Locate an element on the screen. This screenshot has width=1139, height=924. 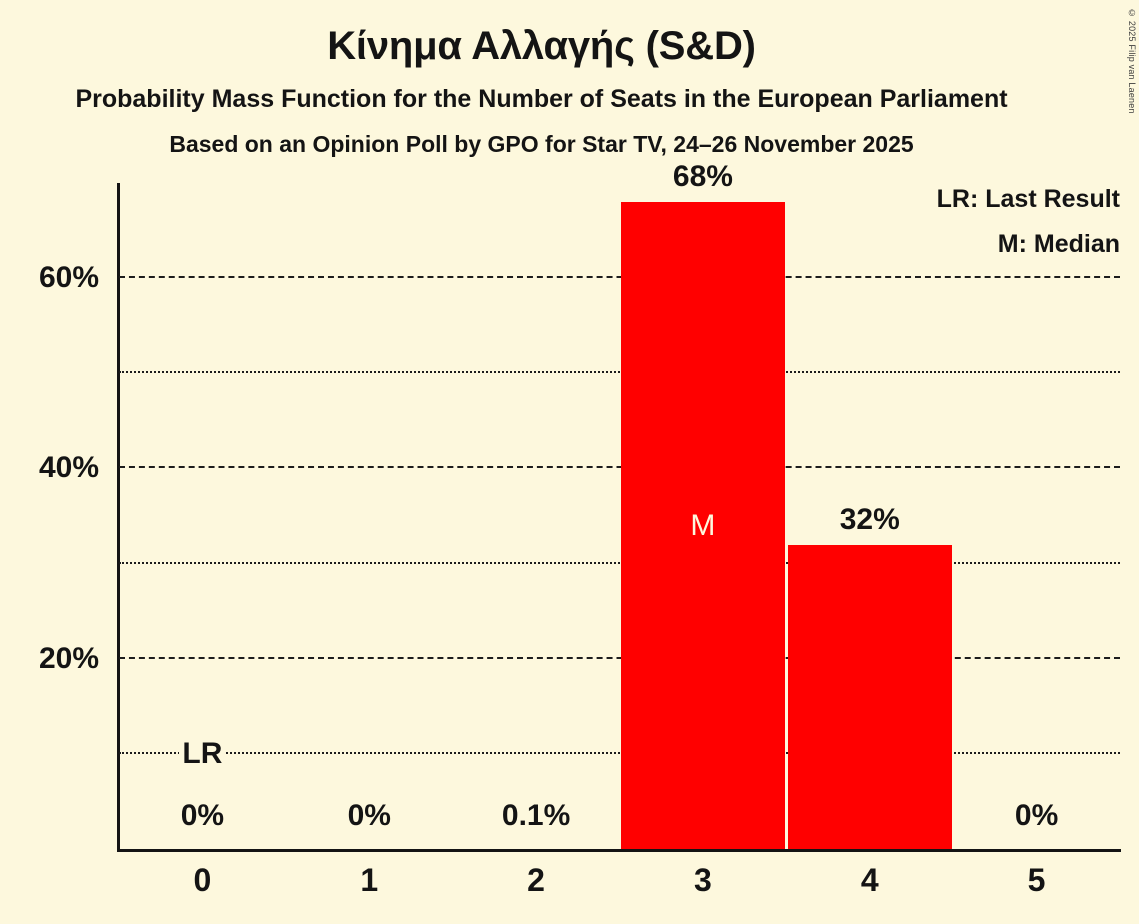
chart-title: Κίνημα Αλλαγής (S&D) is located at coordinates (541, 46).